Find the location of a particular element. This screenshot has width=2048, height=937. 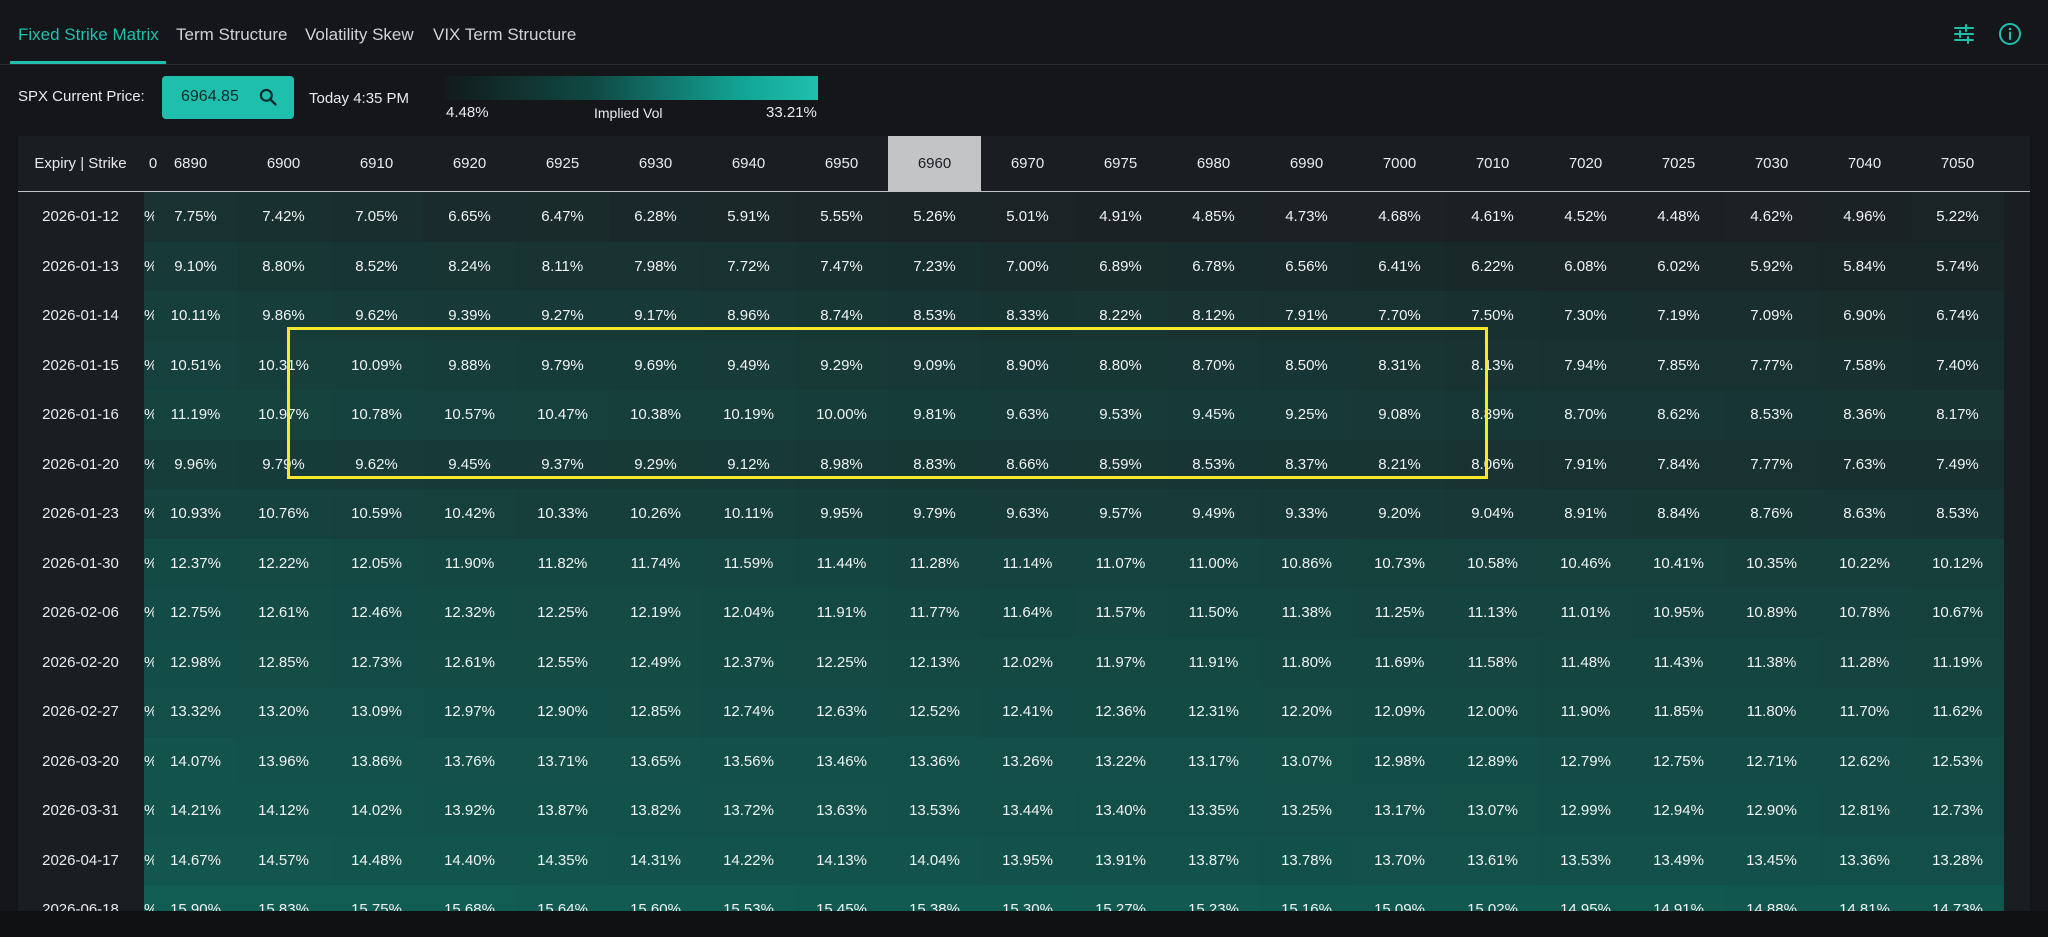

matrix-cell: 6.89% is located at coordinates (1120, 266).